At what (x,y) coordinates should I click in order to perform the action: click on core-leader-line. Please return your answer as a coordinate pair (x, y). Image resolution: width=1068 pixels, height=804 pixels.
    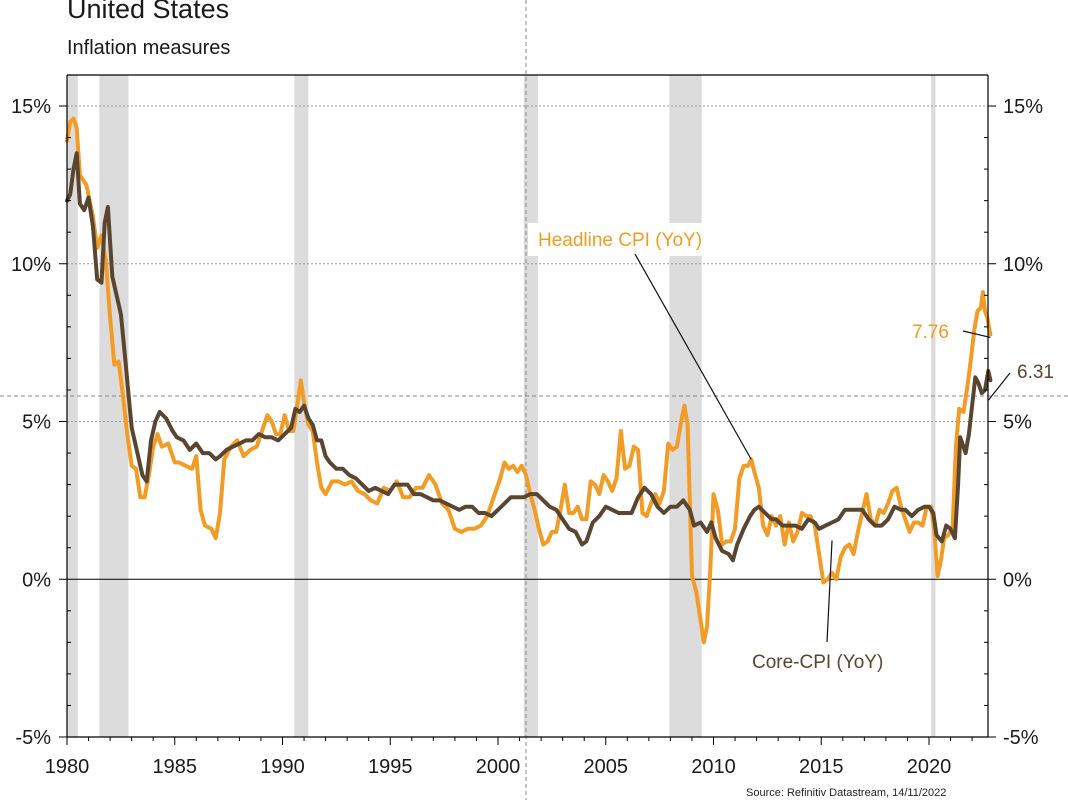
    Looking at the image, I should click on (829, 591).